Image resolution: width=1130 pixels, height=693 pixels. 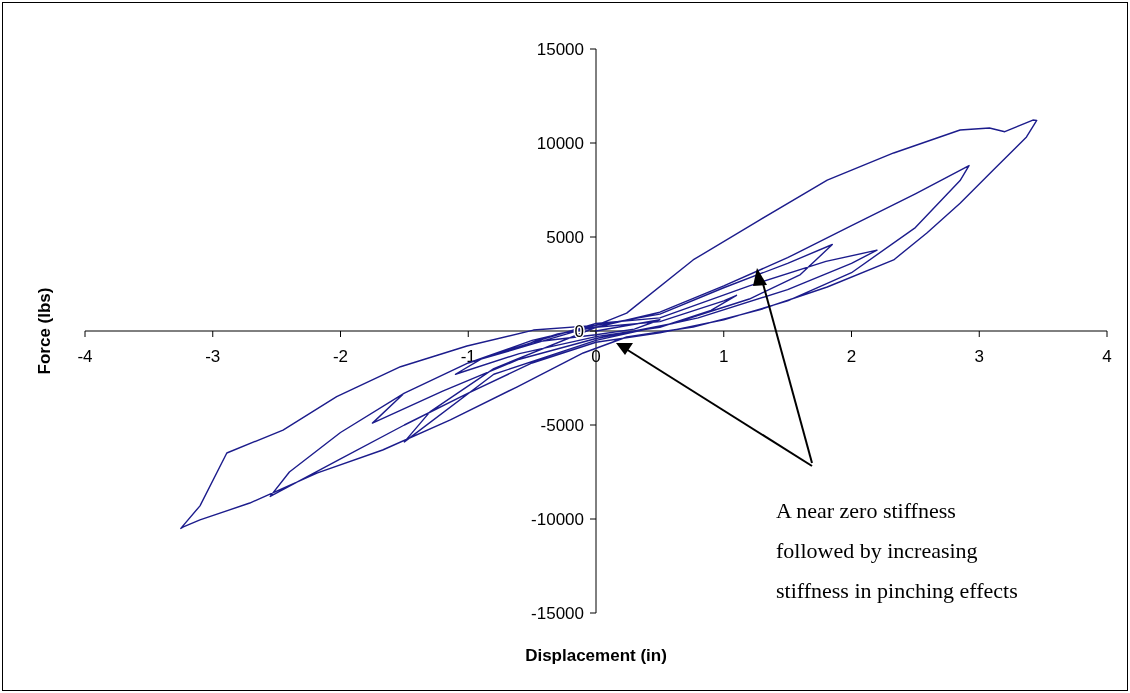 What do you see at coordinates (557, 519) in the screenshot?
I see `y-tick-label: -10000` at bounding box center [557, 519].